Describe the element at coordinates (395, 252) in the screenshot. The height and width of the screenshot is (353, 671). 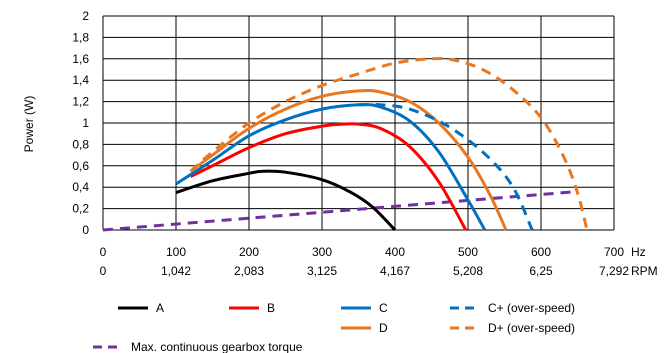
I see `x-tick-label-hz: 400` at that location.